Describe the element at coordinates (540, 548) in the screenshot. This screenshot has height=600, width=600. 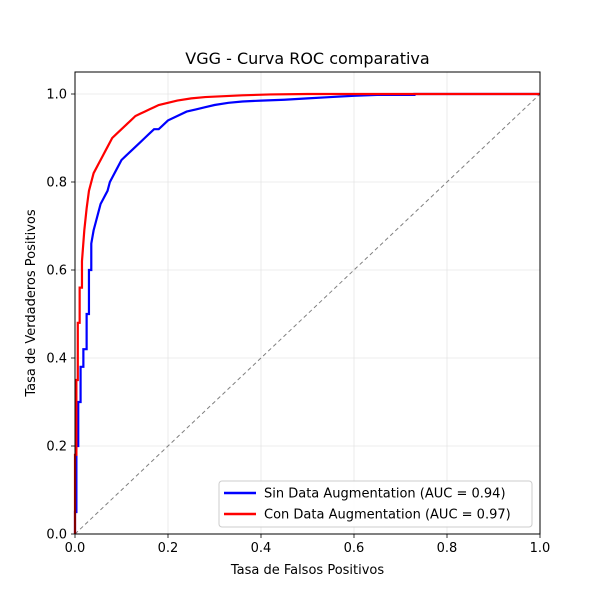
I see `x-tick-label: 1.0` at that location.